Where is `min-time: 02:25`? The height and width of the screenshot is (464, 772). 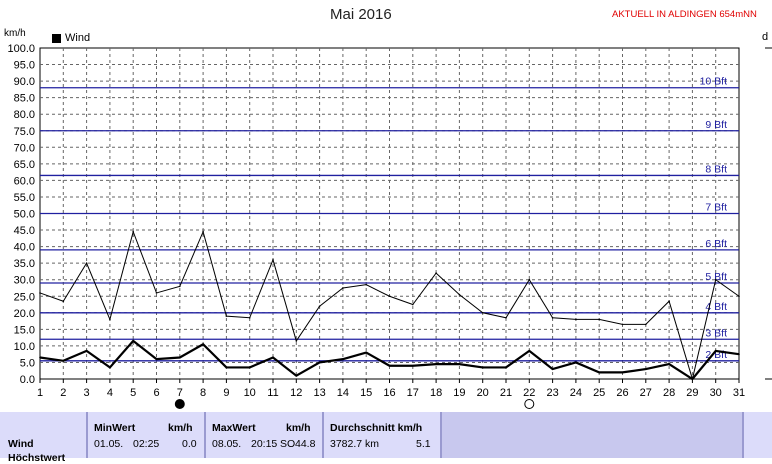
min-time: 02:25 is located at coordinates (146, 444).